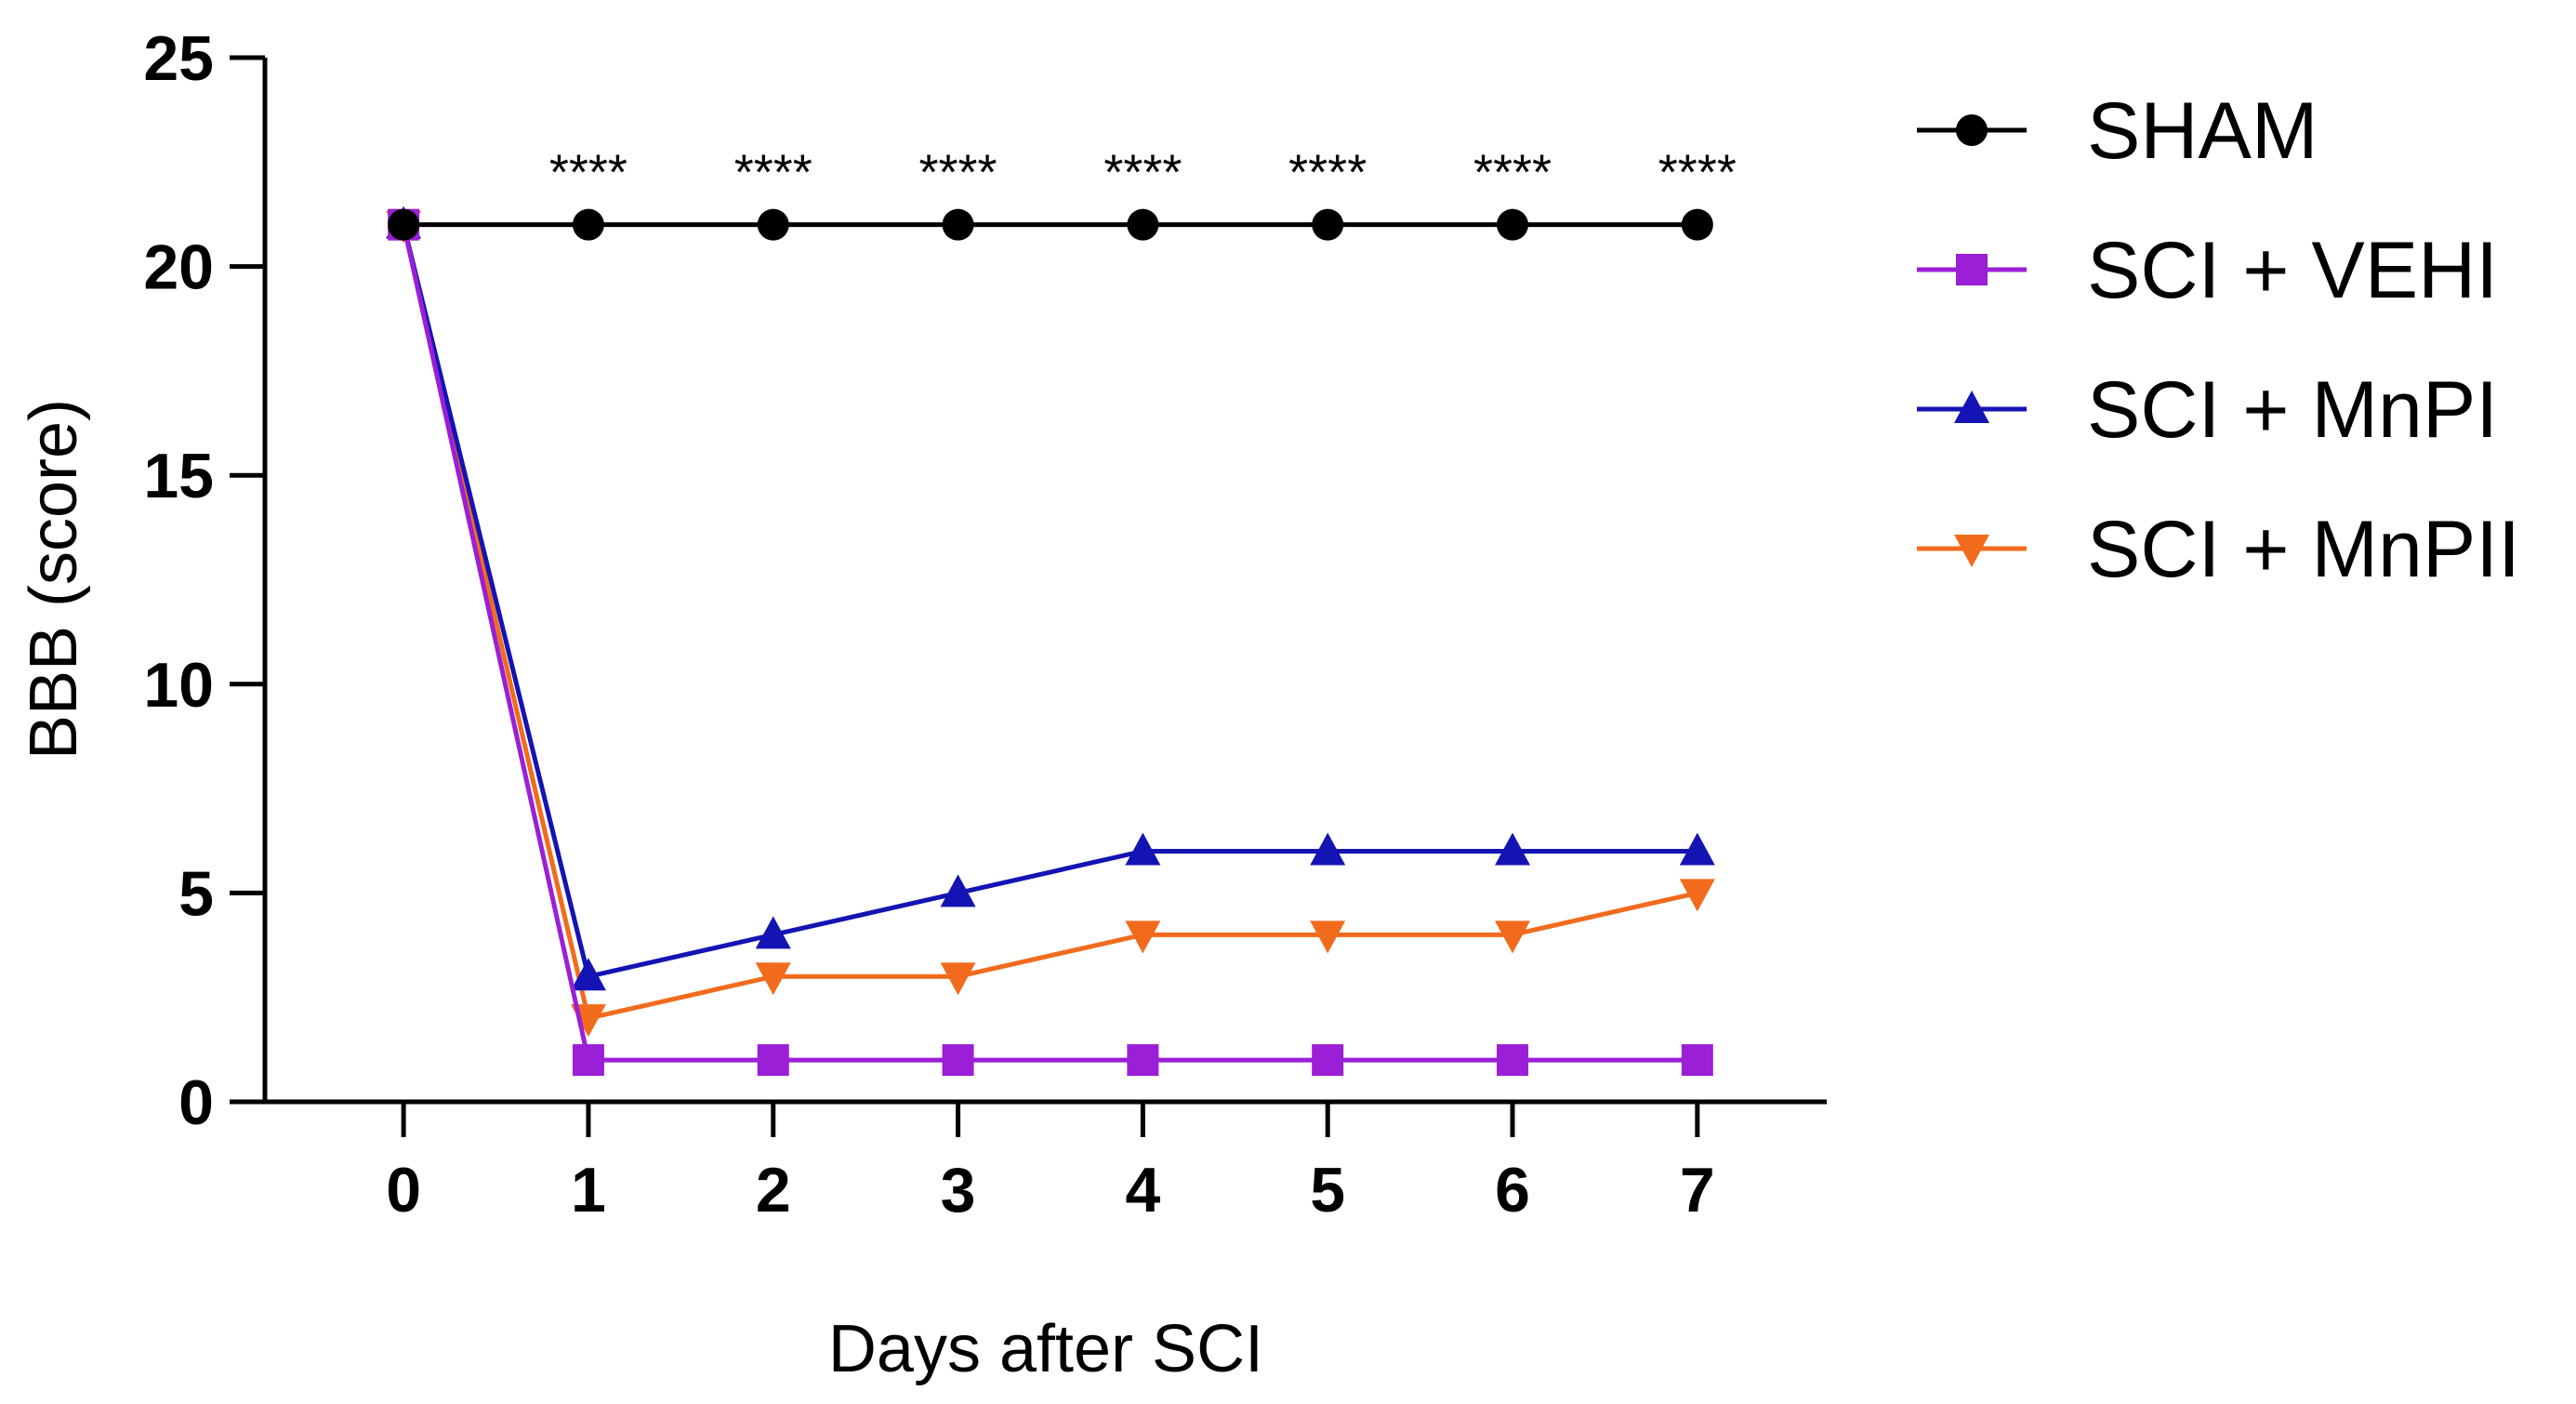 Image resolution: width=2576 pixels, height=1404 pixels. What do you see at coordinates (2218, 340) in the screenshot?
I see `legend: SHAM SCI + VEHI SCI + MnPI SCI + MnPII` at bounding box center [2218, 340].